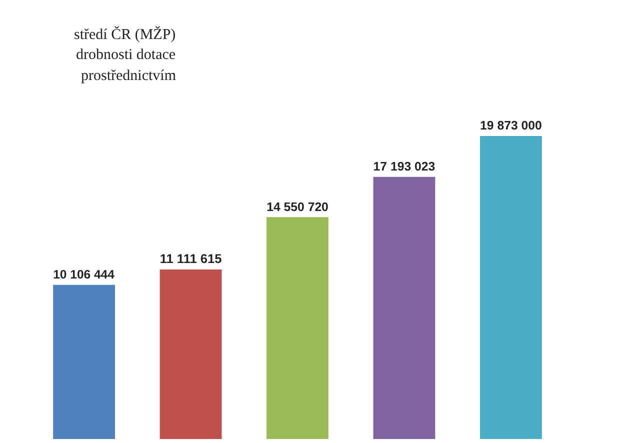 Image resolution: width=625 pixels, height=443 pixels. What do you see at coordinates (126, 55) in the screenshot?
I see `text: drobnosti dotace` at bounding box center [126, 55].